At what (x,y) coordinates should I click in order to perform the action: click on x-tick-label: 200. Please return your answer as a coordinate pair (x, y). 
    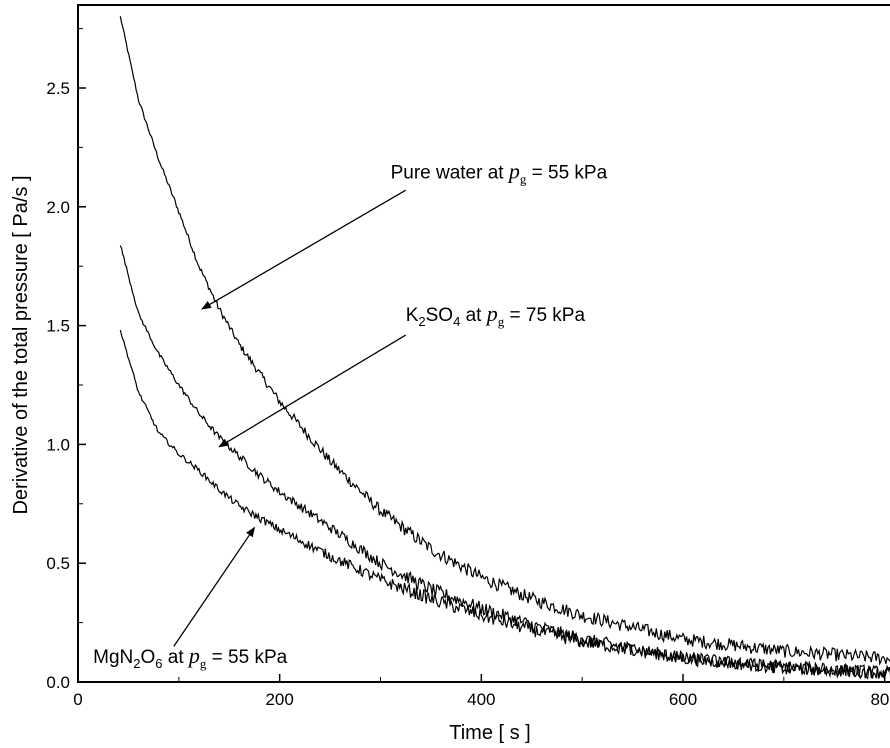
    Looking at the image, I should click on (279, 699).